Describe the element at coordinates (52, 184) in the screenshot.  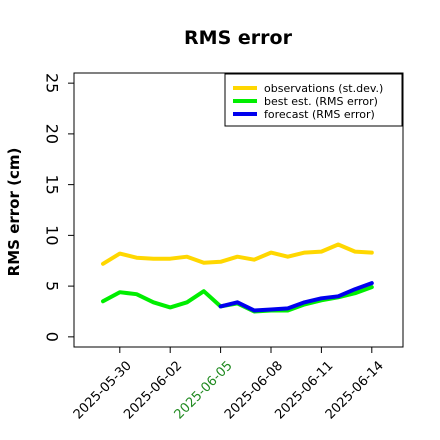
I see `y-tick-label: 15` at that location.